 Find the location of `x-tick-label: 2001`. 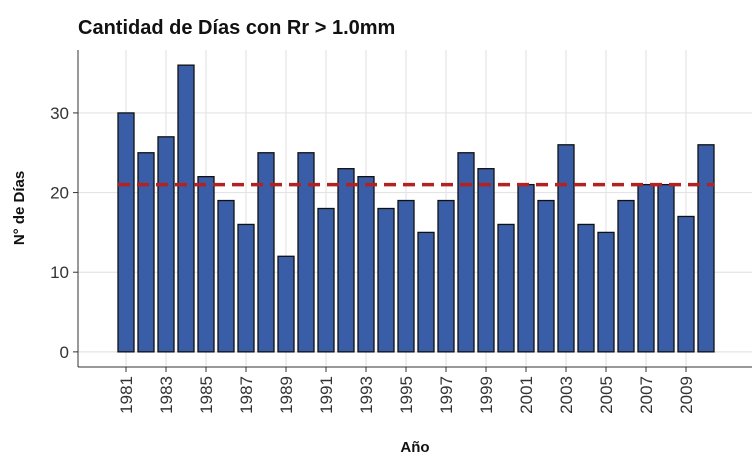

x-tick-label: 2001 is located at coordinates (526, 395).